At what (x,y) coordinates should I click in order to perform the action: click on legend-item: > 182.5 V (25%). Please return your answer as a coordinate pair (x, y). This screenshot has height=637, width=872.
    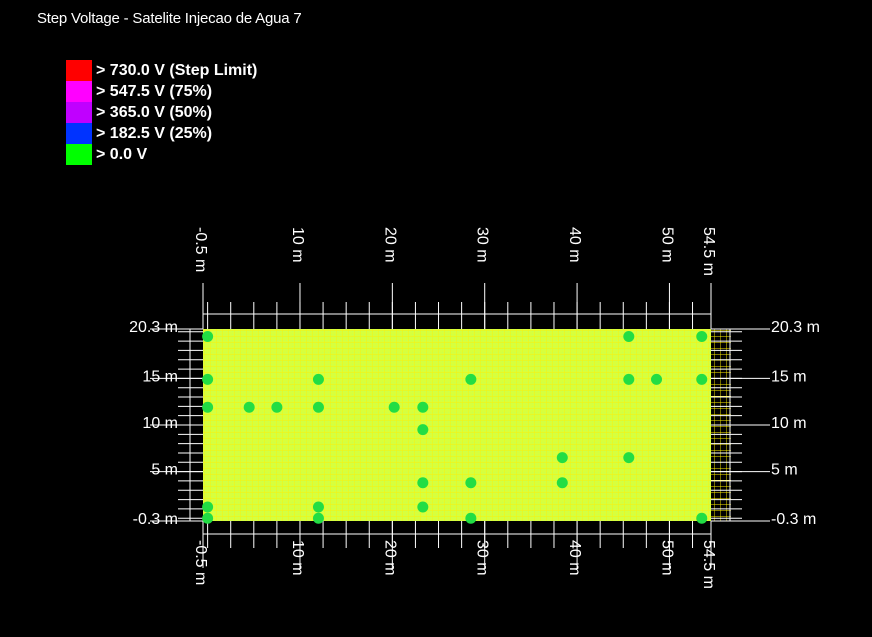
    Looking at the image, I should click on (161, 133).